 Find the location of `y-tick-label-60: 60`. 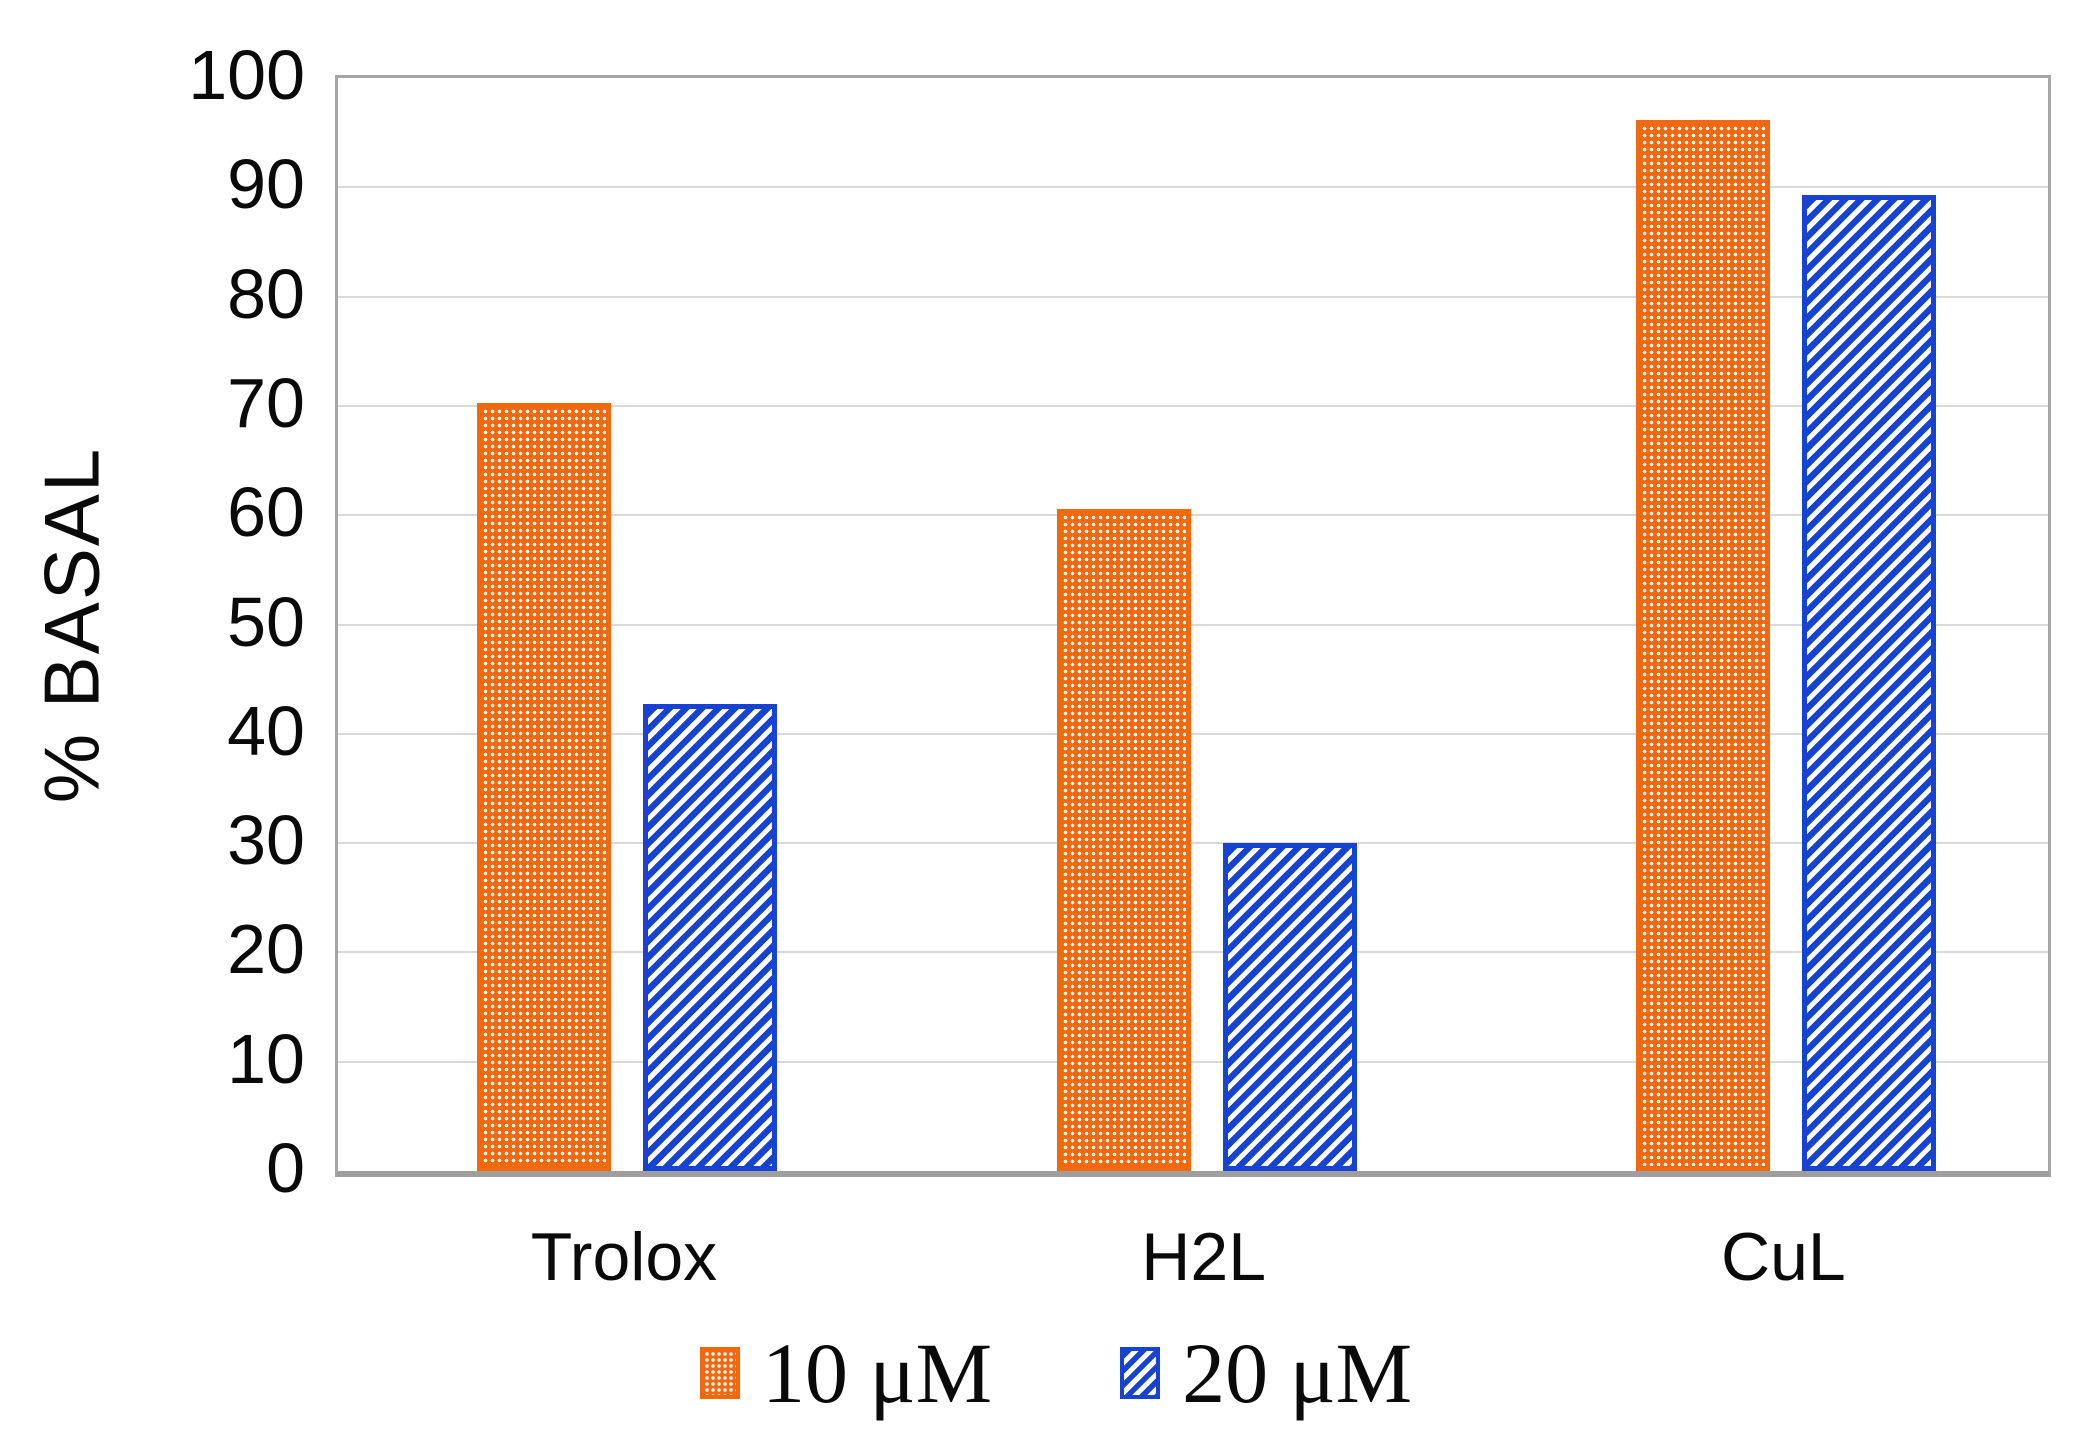

y-tick-label-60: 60 is located at coordinates (266, 512).